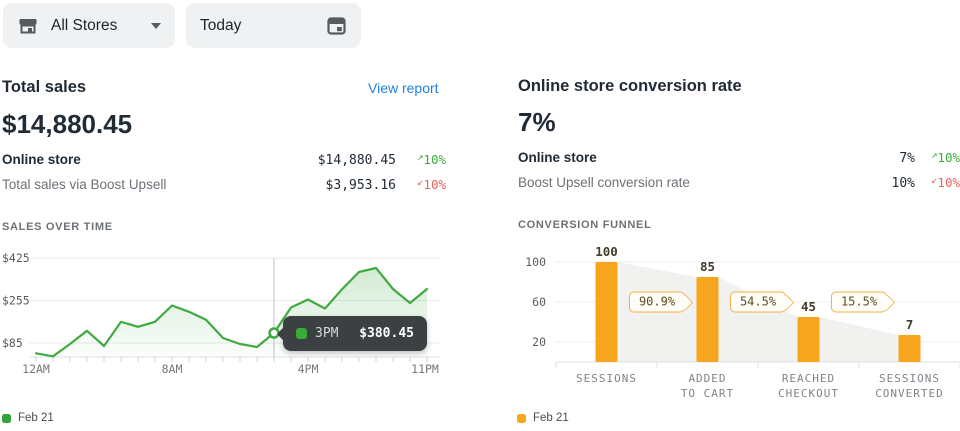 This screenshot has width=960, height=431. I want to click on row-value: $3,953.16, so click(360, 185).